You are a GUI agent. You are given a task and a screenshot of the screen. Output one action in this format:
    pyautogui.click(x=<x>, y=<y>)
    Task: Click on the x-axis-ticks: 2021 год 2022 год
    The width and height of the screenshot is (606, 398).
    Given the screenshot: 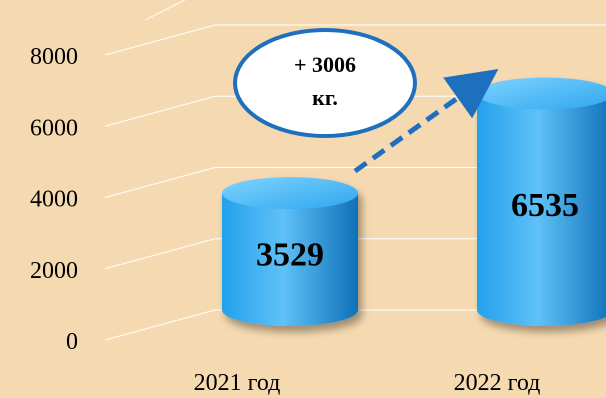 What is the action you would take?
    pyautogui.click(x=367, y=383)
    